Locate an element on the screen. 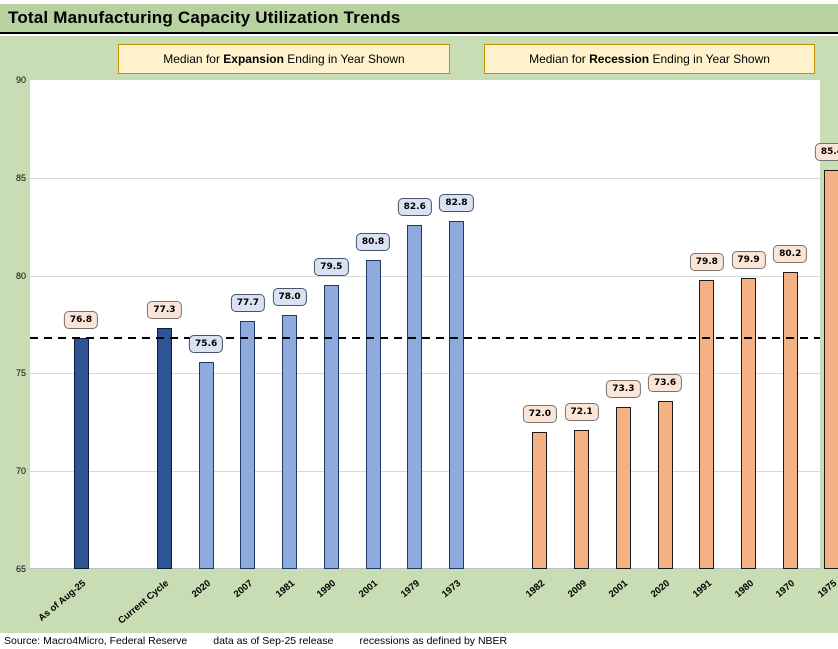 The width and height of the screenshot is (838, 649). bar-current-cycle is located at coordinates (164, 448).